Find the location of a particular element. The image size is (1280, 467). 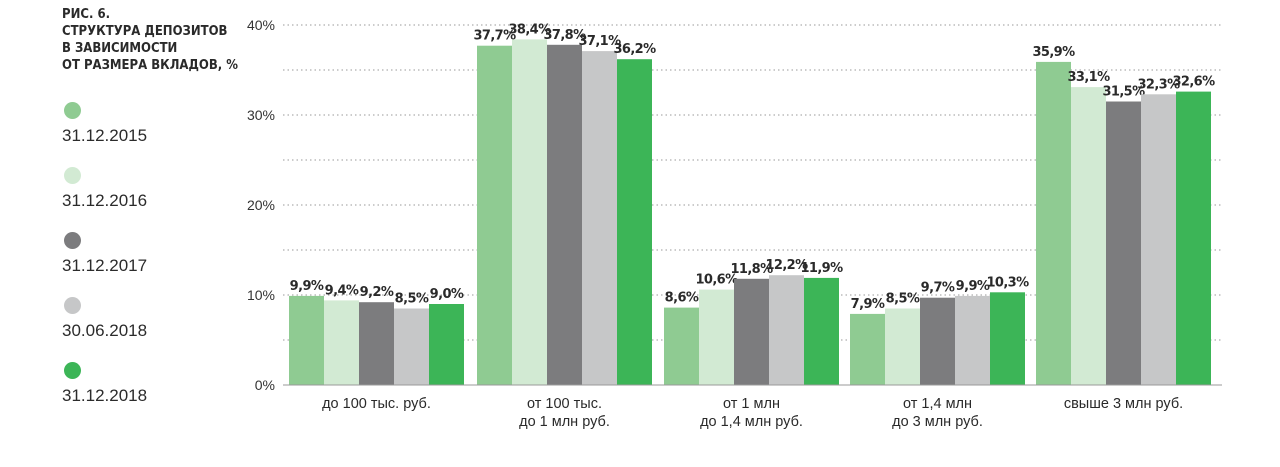

legend-label: 31.12.2015 is located at coordinates (105, 135).